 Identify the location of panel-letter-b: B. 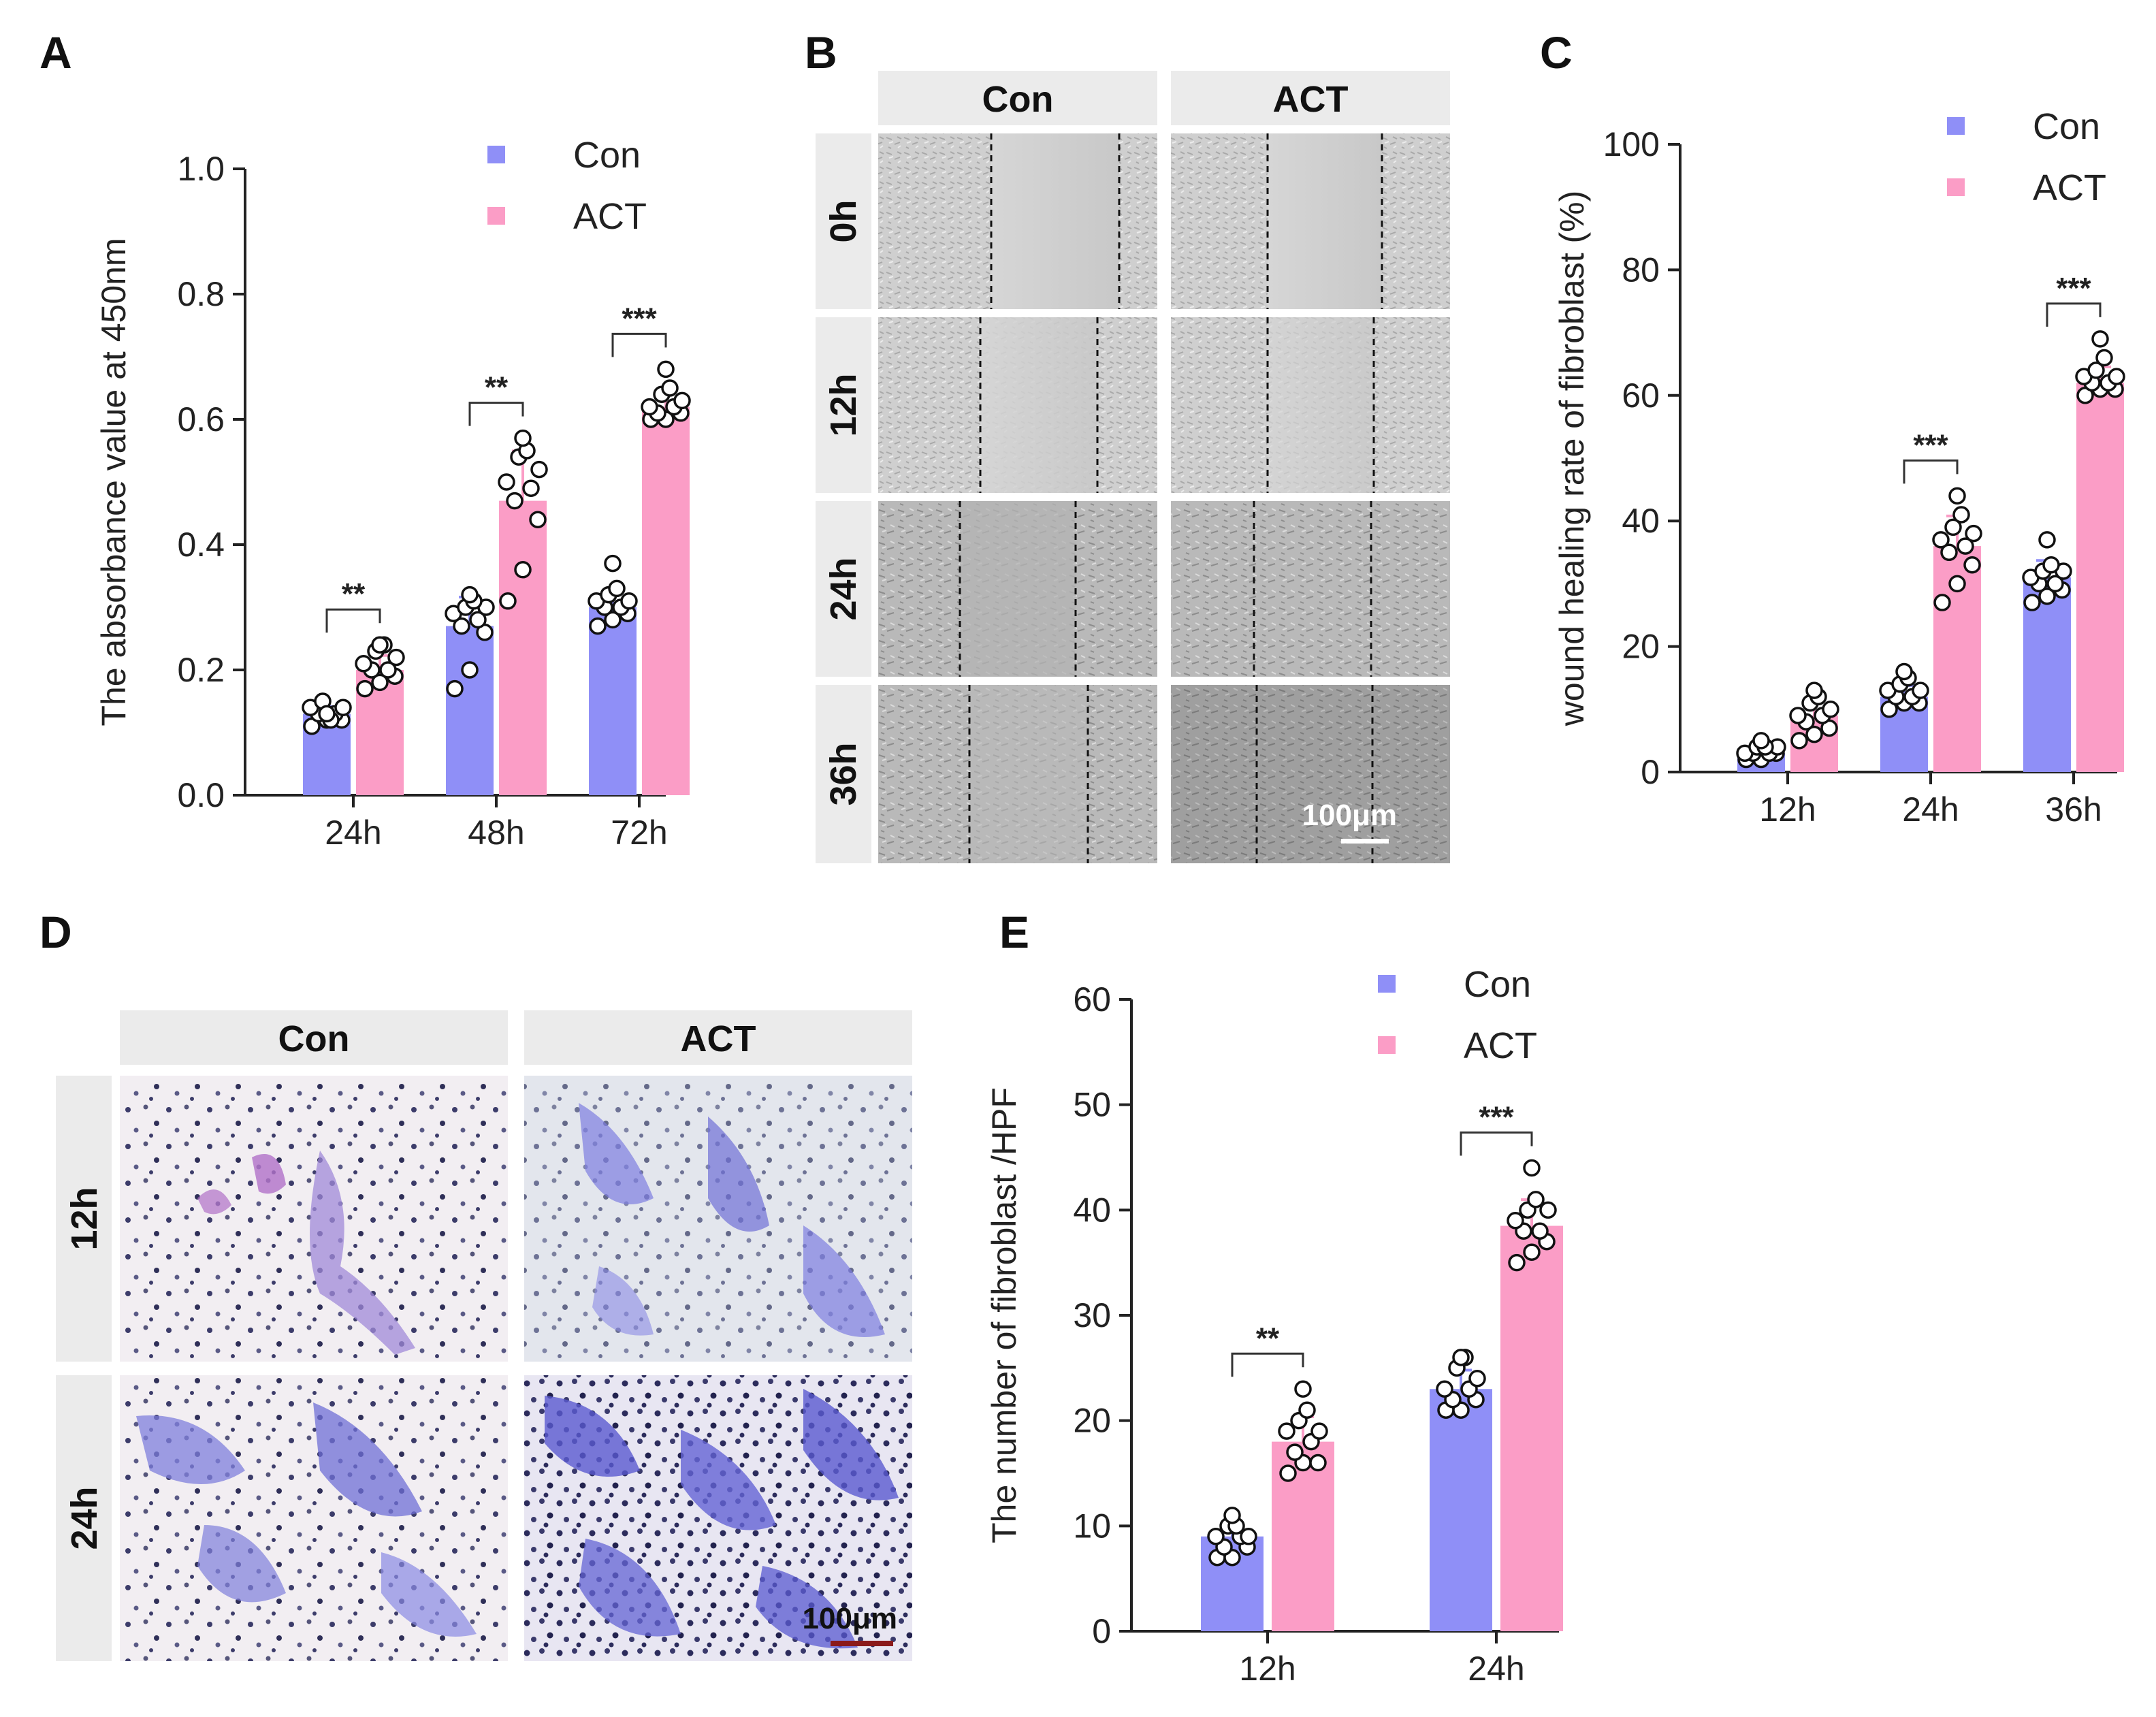
(821, 52).